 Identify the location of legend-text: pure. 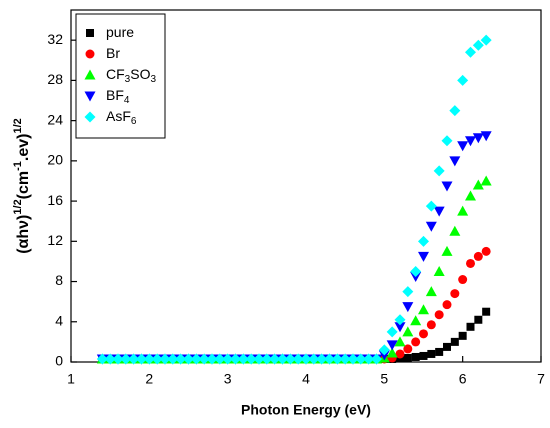
(120, 32).